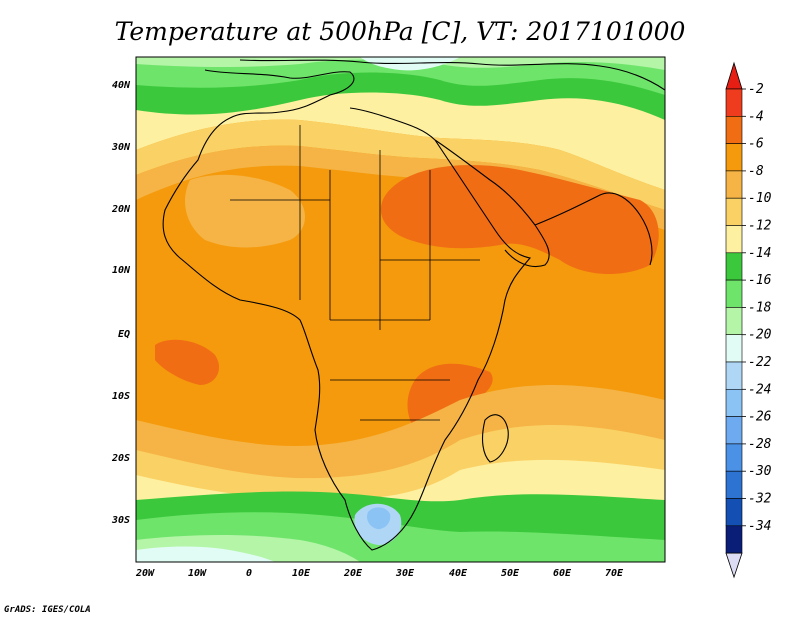 The image size is (800, 623). Describe the element at coordinates (614, 573) in the screenshot. I see `longitude-label: 70E` at that location.